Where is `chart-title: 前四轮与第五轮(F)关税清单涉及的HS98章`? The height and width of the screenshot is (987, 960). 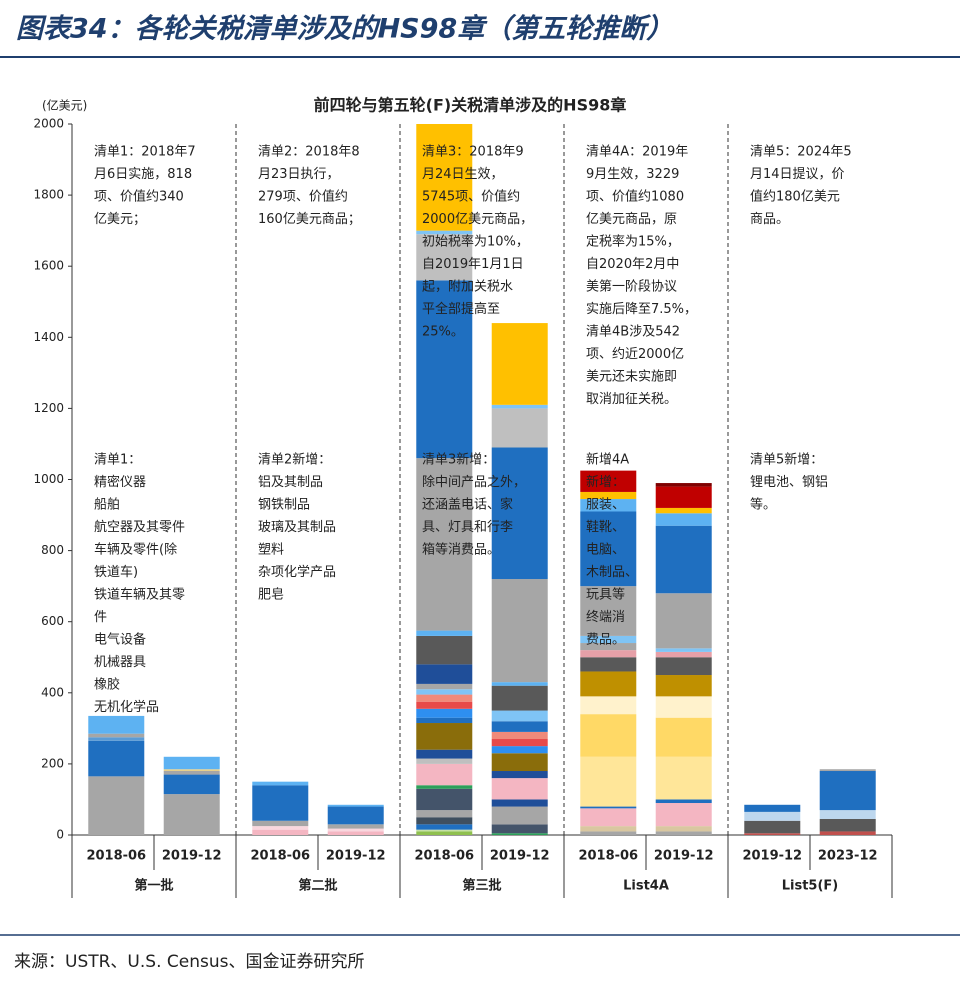 chart-title: 前四轮与第五轮(F)关税清单涉及的HS98章 is located at coordinates (470, 105).